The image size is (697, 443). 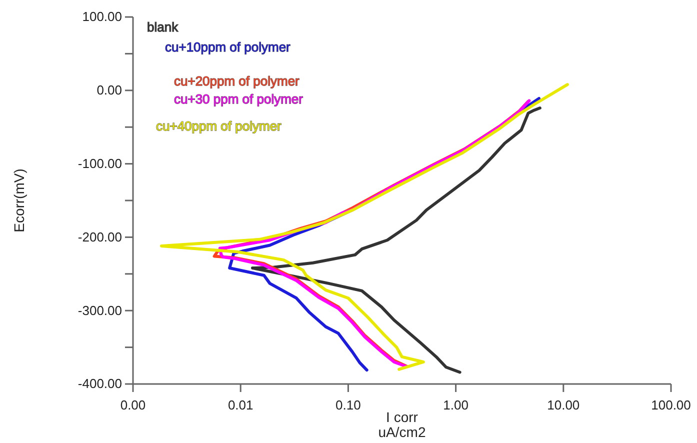 What do you see at coordinates (671, 404) in the screenshot?
I see `x-tick-label: 100.00` at bounding box center [671, 404].